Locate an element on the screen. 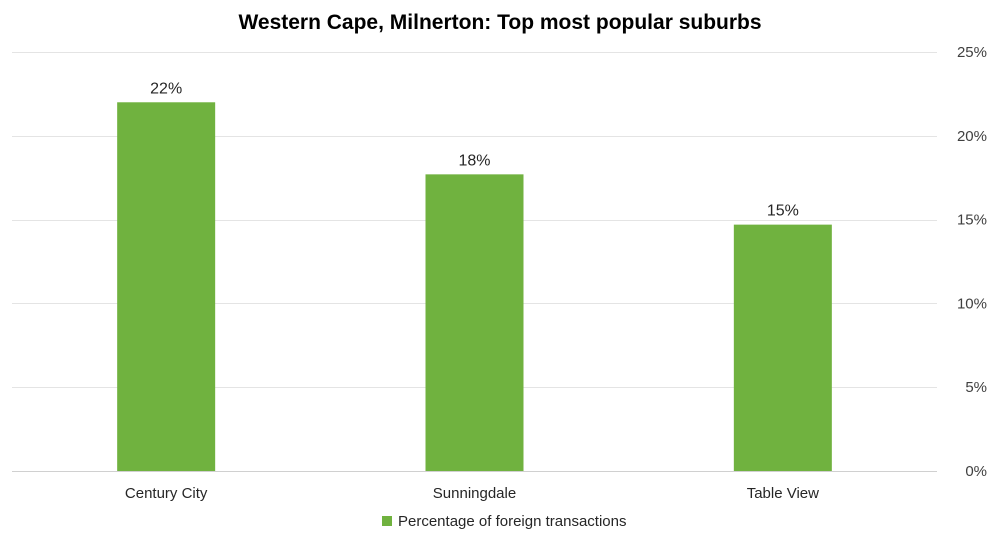 This screenshot has height=540, width=1000. x-axis: Century City Sunningdale Table View is located at coordinates (472, 493).